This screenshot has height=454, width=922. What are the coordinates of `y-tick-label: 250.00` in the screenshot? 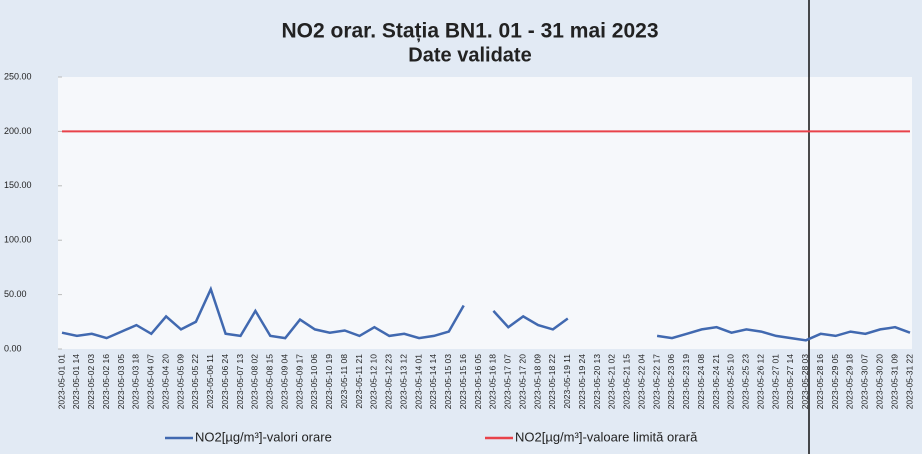 It's located at (18, 76).